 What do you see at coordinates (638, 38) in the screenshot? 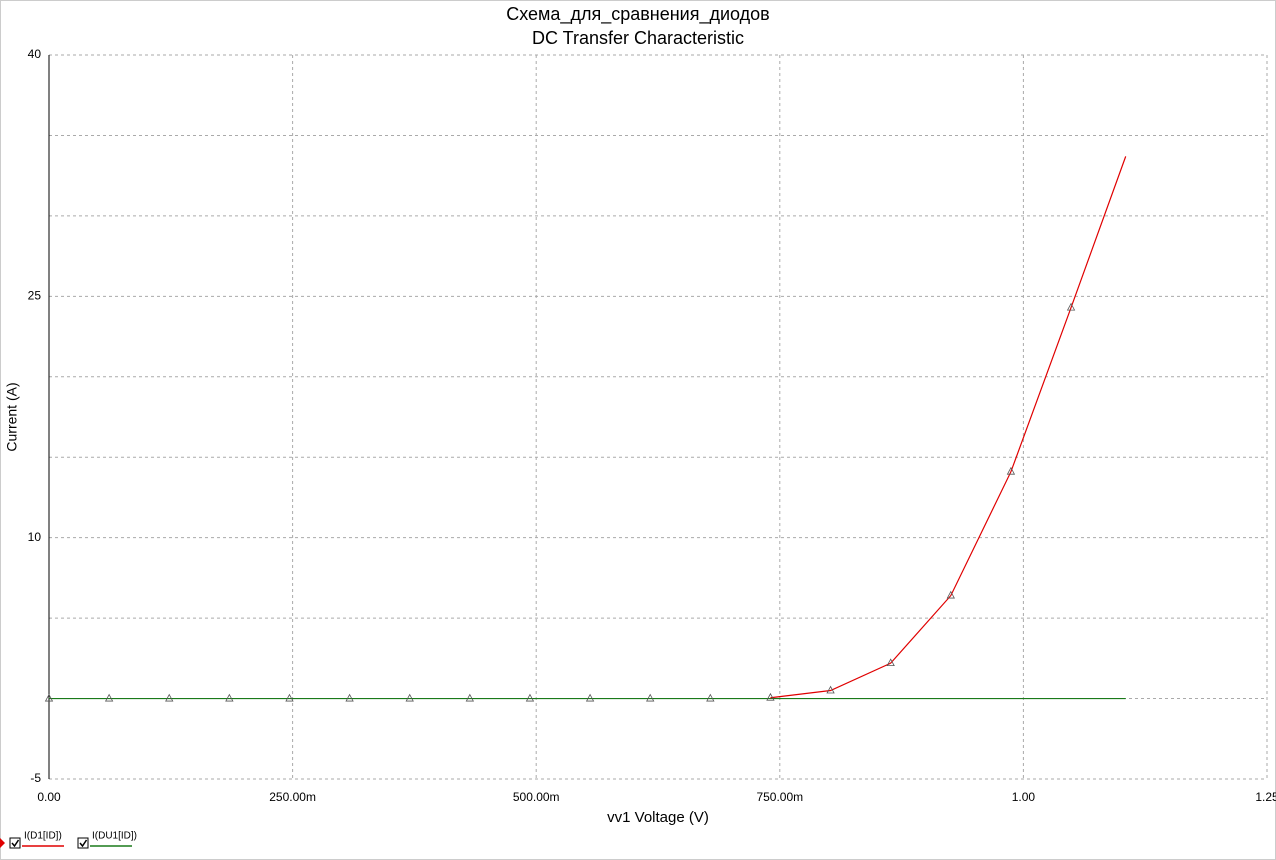
I see `chart-subtitle: DC Transfer Characteristic` at bounding box center [638, 38].